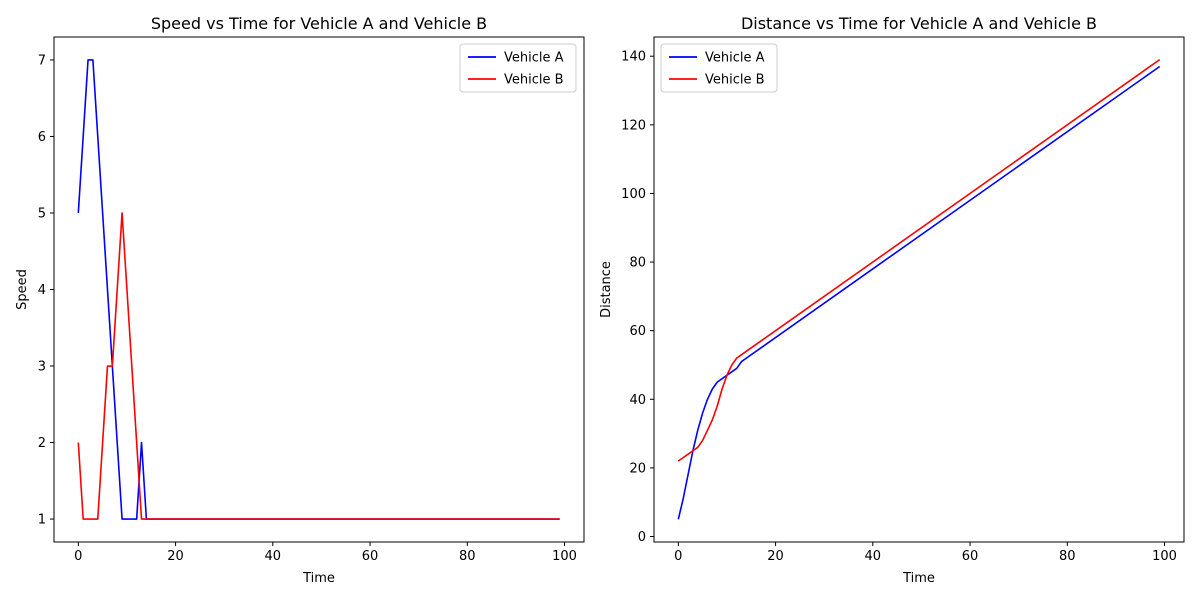 The width and height of the screenshot is (1200, 600). I want to click on speed-y-tick-label: 4, so click(42, 290).